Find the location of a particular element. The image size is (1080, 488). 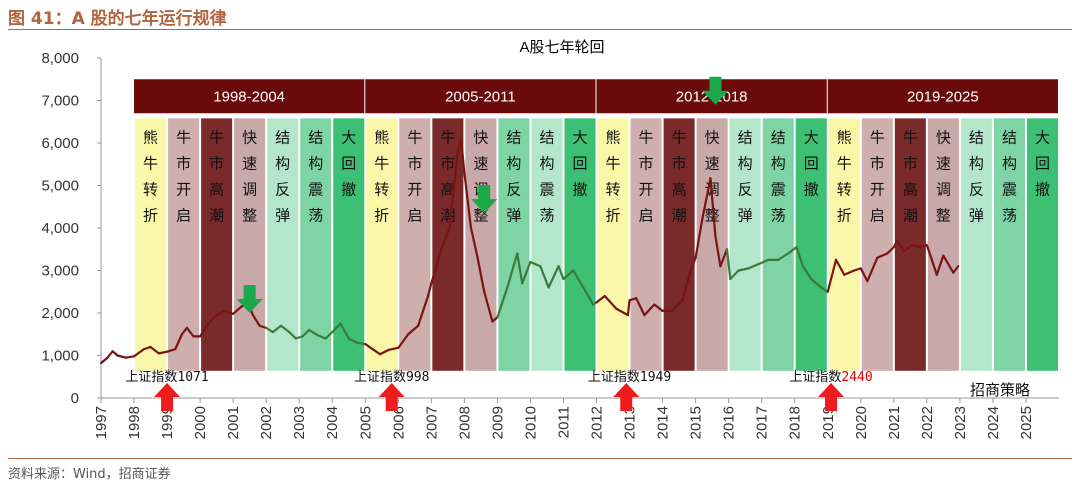

phase-label-char: 弹 is located at coordinates (513, 215).